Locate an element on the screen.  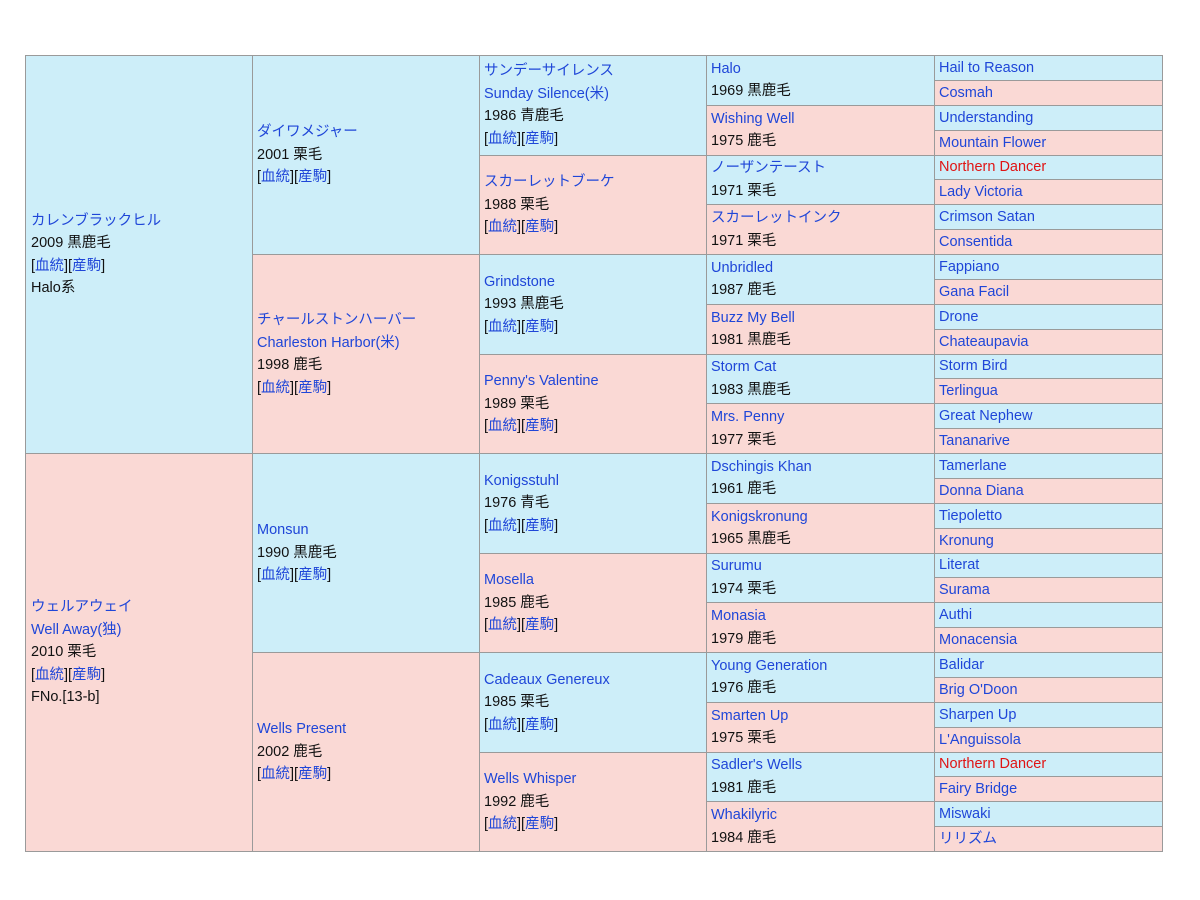
horse-cell-gen5: Sharpen Up is located at coordinates (1048, 714).